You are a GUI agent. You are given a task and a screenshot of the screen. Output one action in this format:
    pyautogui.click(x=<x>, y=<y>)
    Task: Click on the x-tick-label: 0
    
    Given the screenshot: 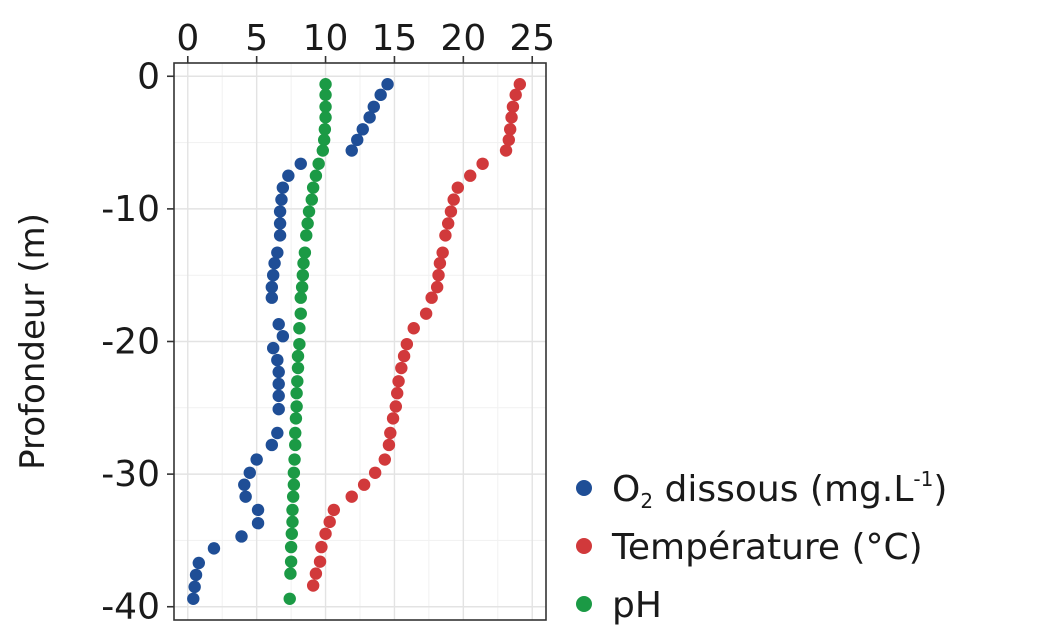 What is the action you would take?
    pyautogui.click(x=187, y=38)
    